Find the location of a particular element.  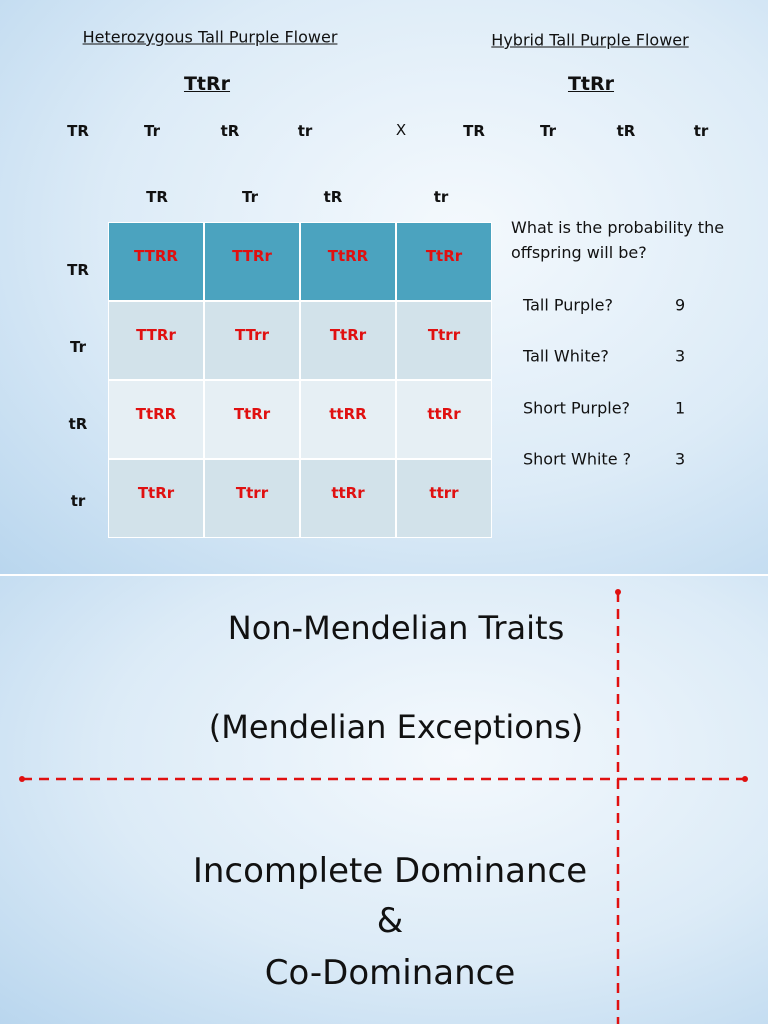

answer-label: Short White ? is located at coordinates (577, 459).